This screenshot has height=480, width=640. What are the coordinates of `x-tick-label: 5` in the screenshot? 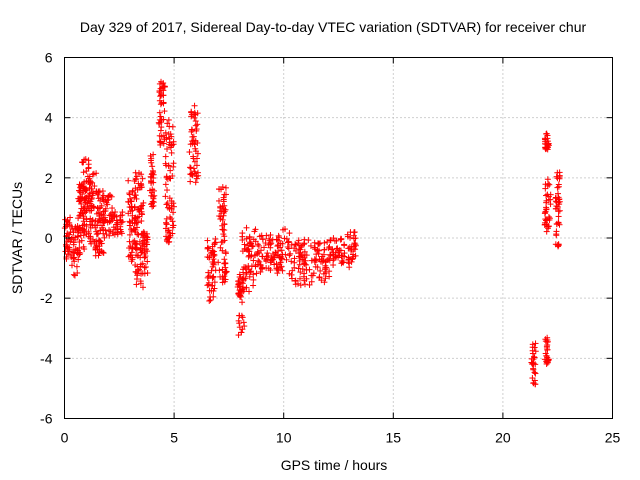 It's located at (174, 438).